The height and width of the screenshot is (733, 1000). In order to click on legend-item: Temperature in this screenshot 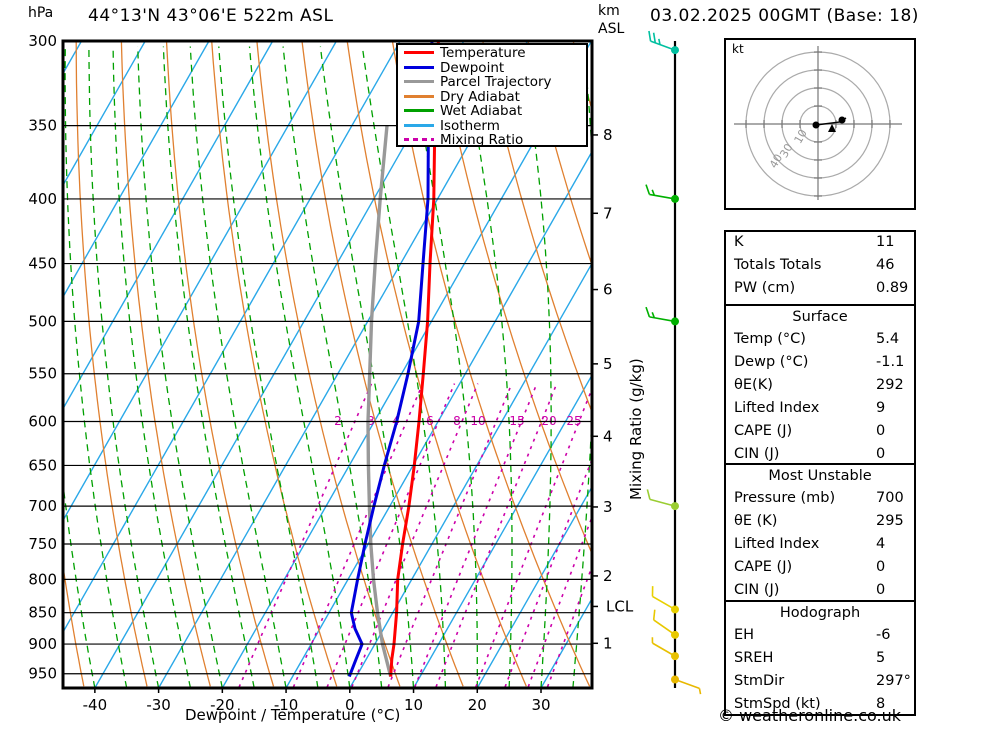, I will do `click(492, 53)`.